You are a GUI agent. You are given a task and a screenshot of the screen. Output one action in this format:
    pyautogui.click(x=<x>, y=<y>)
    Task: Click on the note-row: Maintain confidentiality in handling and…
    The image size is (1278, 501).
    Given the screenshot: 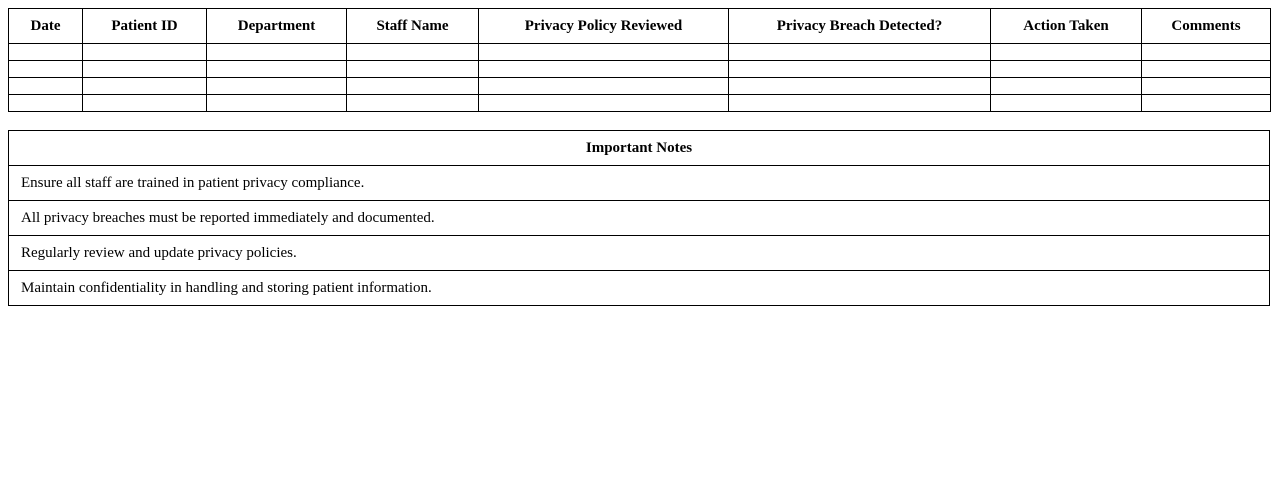 What is the action you would take?
    pyautogui.click(x=639, y=288)
    